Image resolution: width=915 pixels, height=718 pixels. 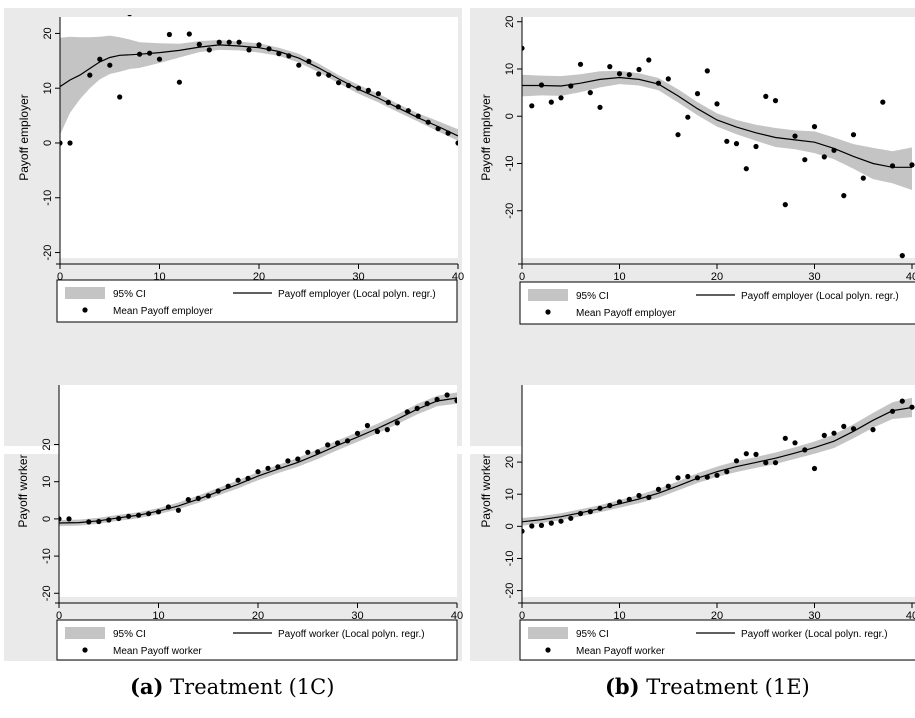 What do you see at coordinates (910, 277) in the screenshot?
I see `x-tick-label: 40` at bounding box center [910, 277].